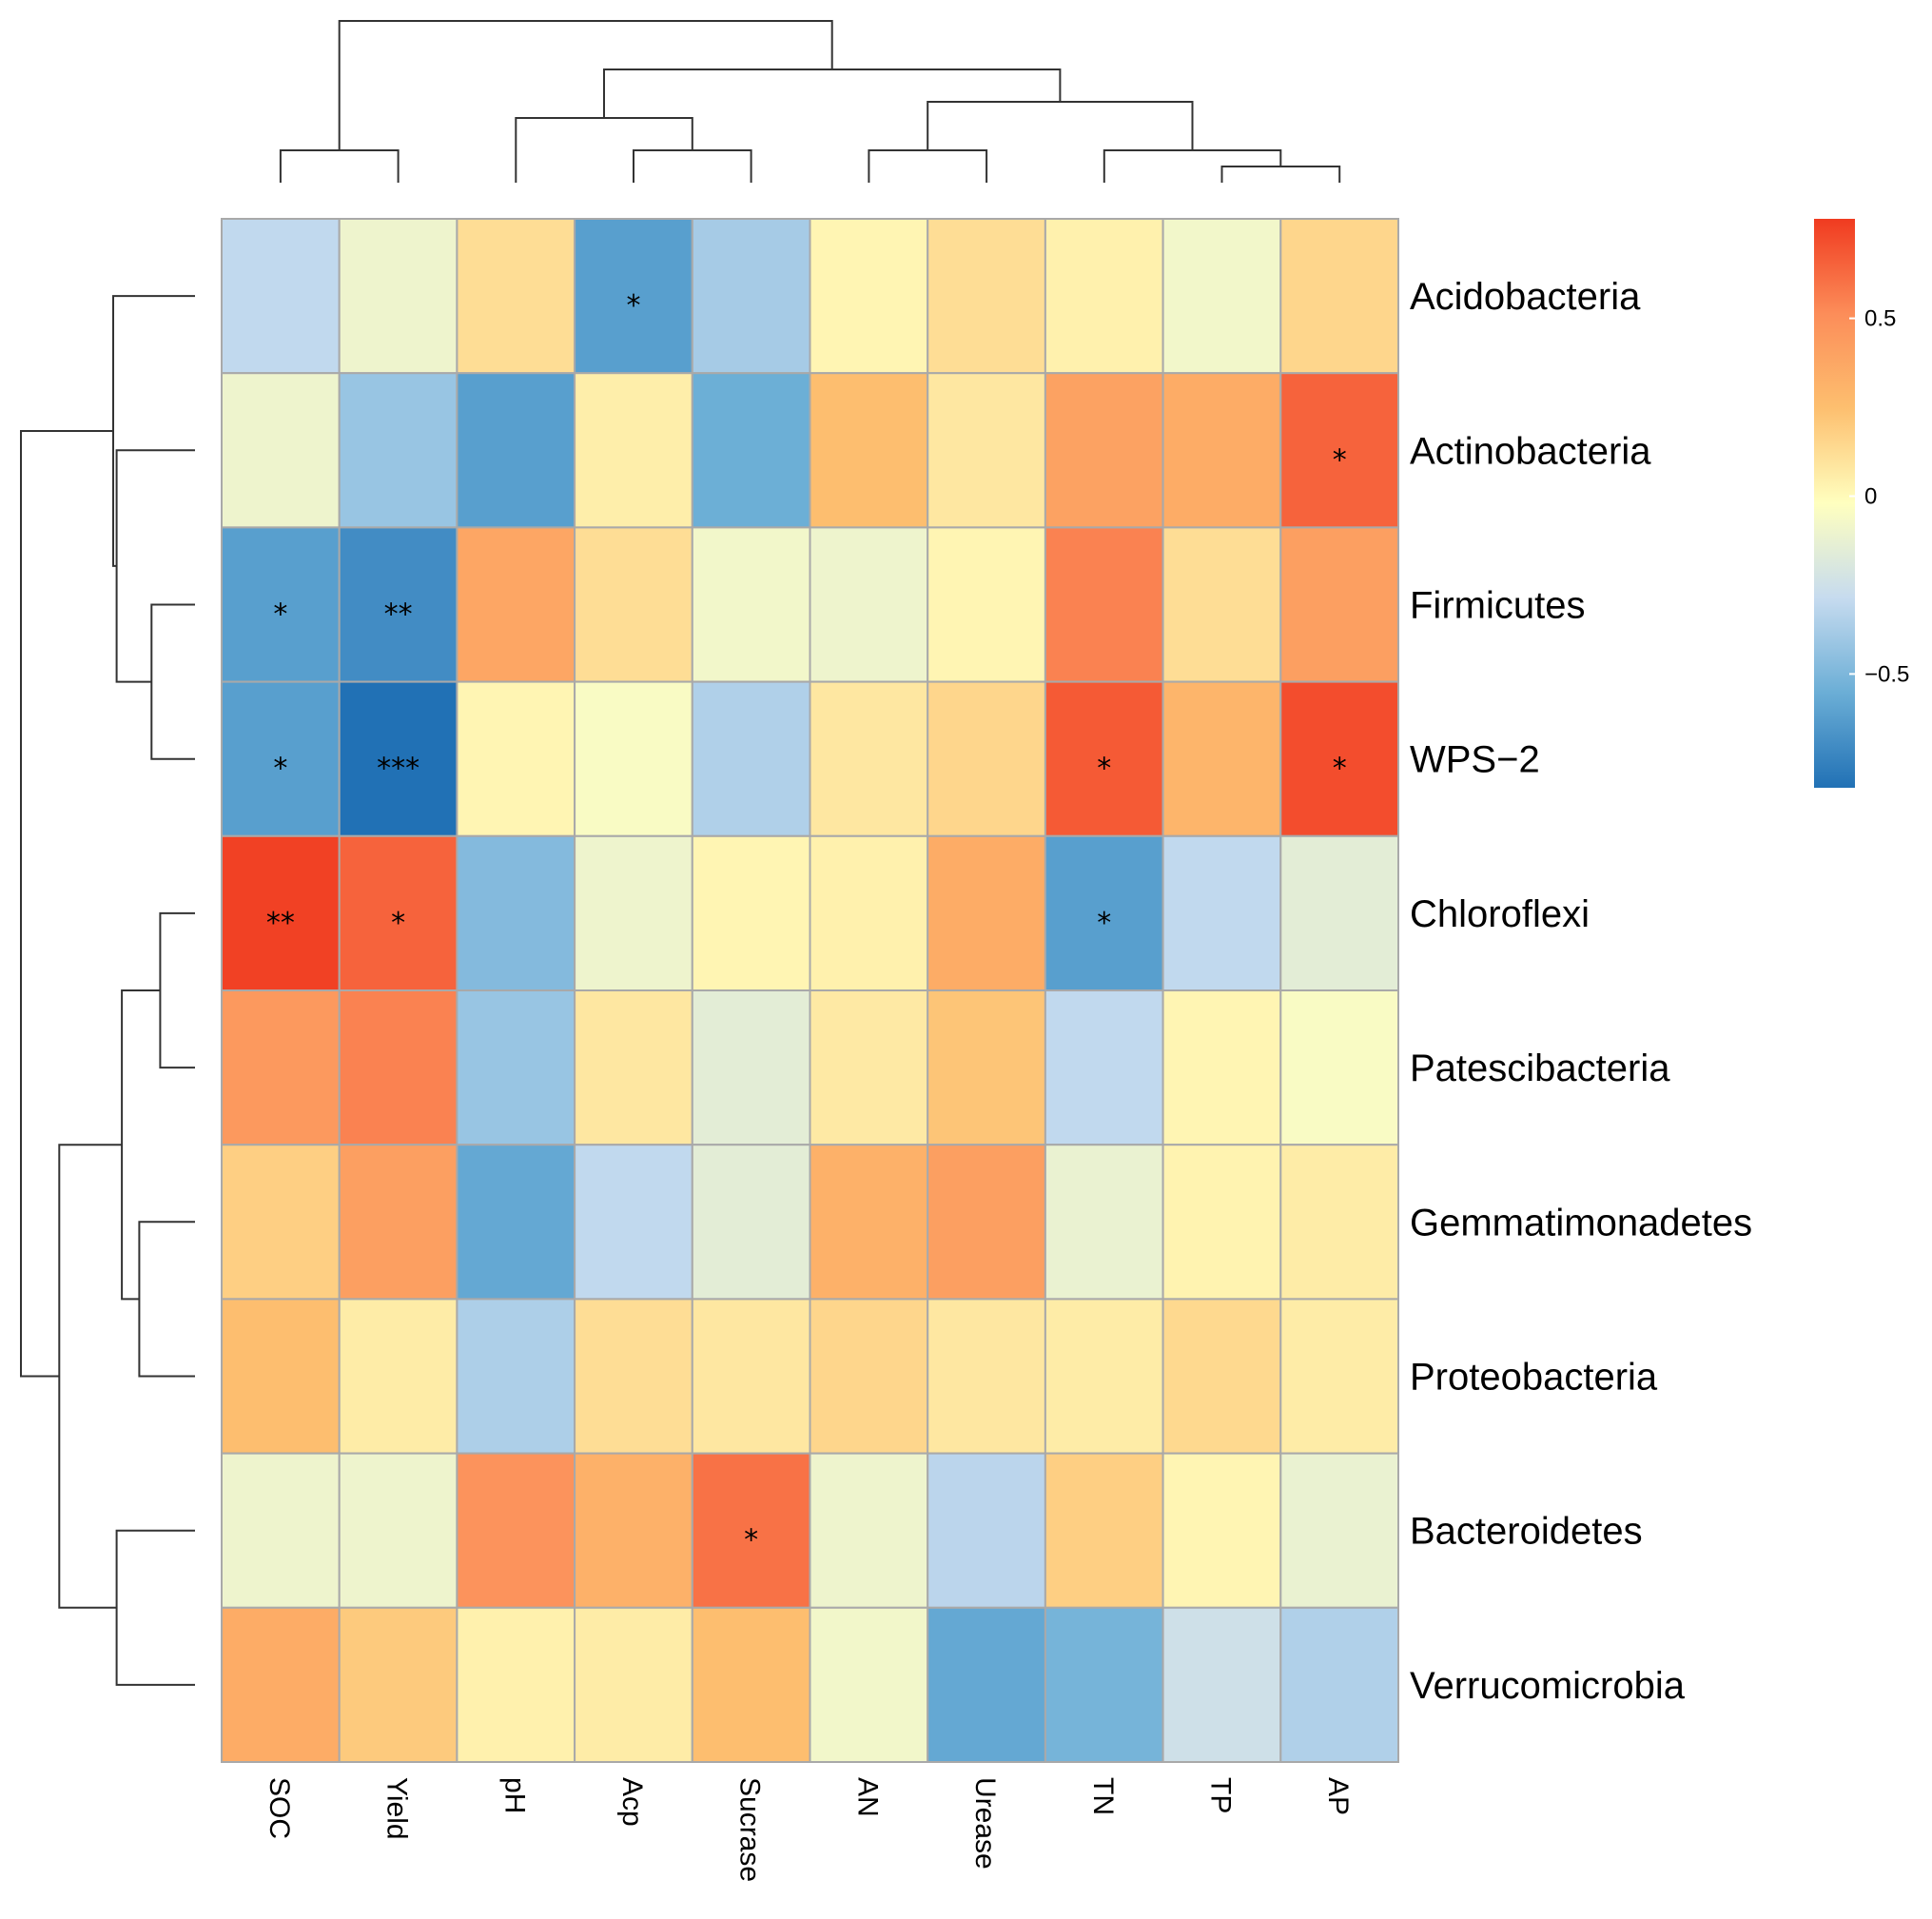 The image size is (1932, 1919). Describe the element at coordinates (1475, 760) in the screenshot. I see `row-label: WPS−2` at that location.